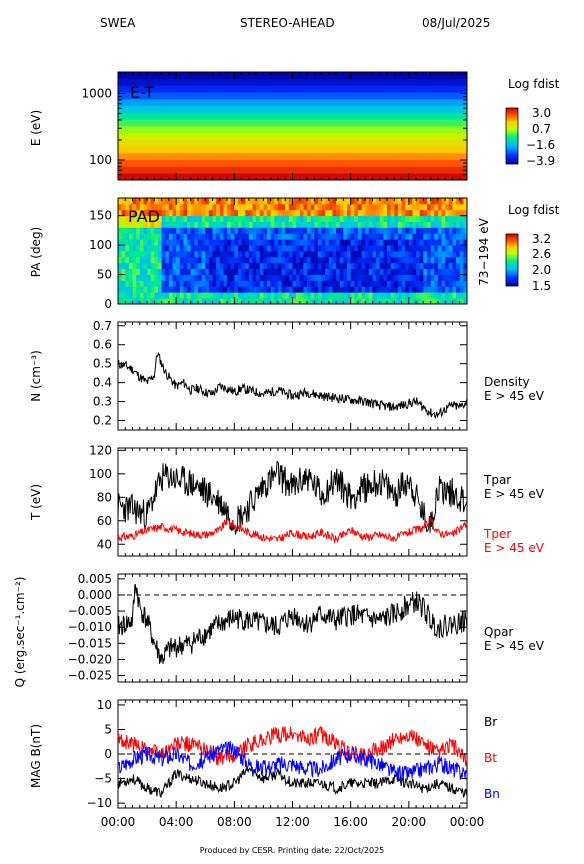  Describe the element at coordinates (456, 23) in the screenshot. I see `date-label: 08/Jul/2025` at that location.